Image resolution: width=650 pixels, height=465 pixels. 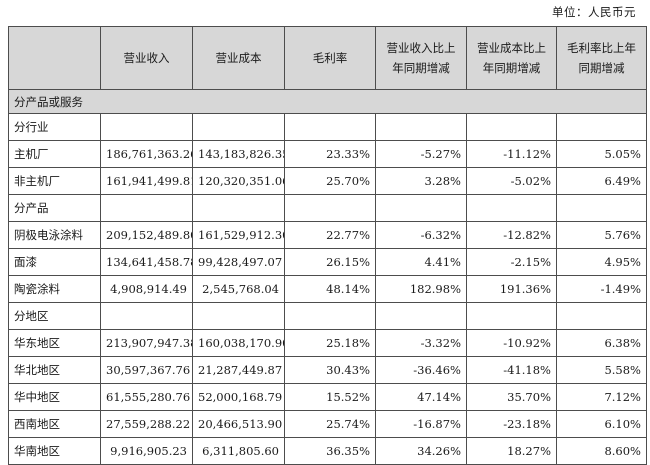 What do you see at coordinates (54, 208) in the screenshot?
I see `section-title: 分产品` at bounding box center [54, 208].